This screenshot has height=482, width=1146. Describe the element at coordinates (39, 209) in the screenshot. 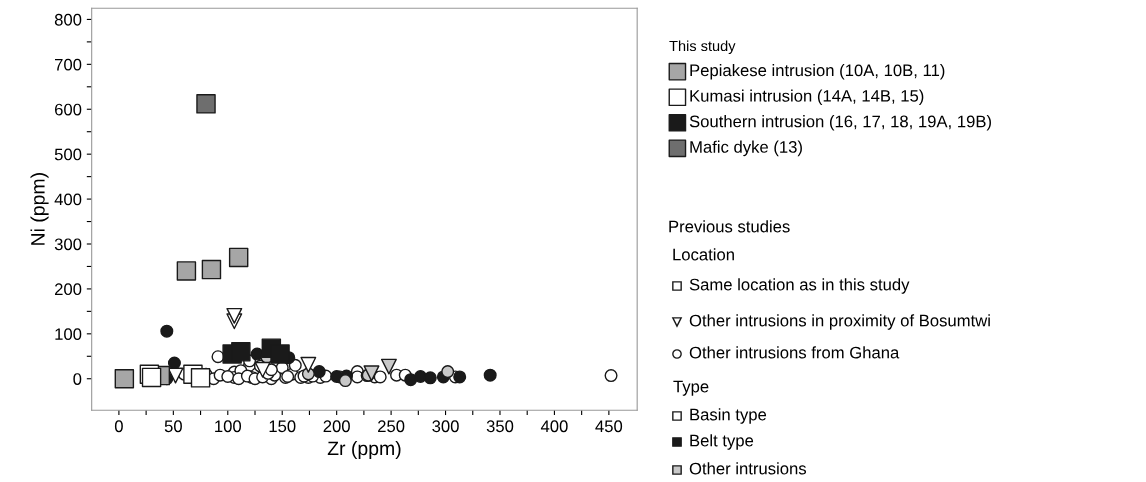

I see `y-axis-title: Ni (ppm)` at that location.